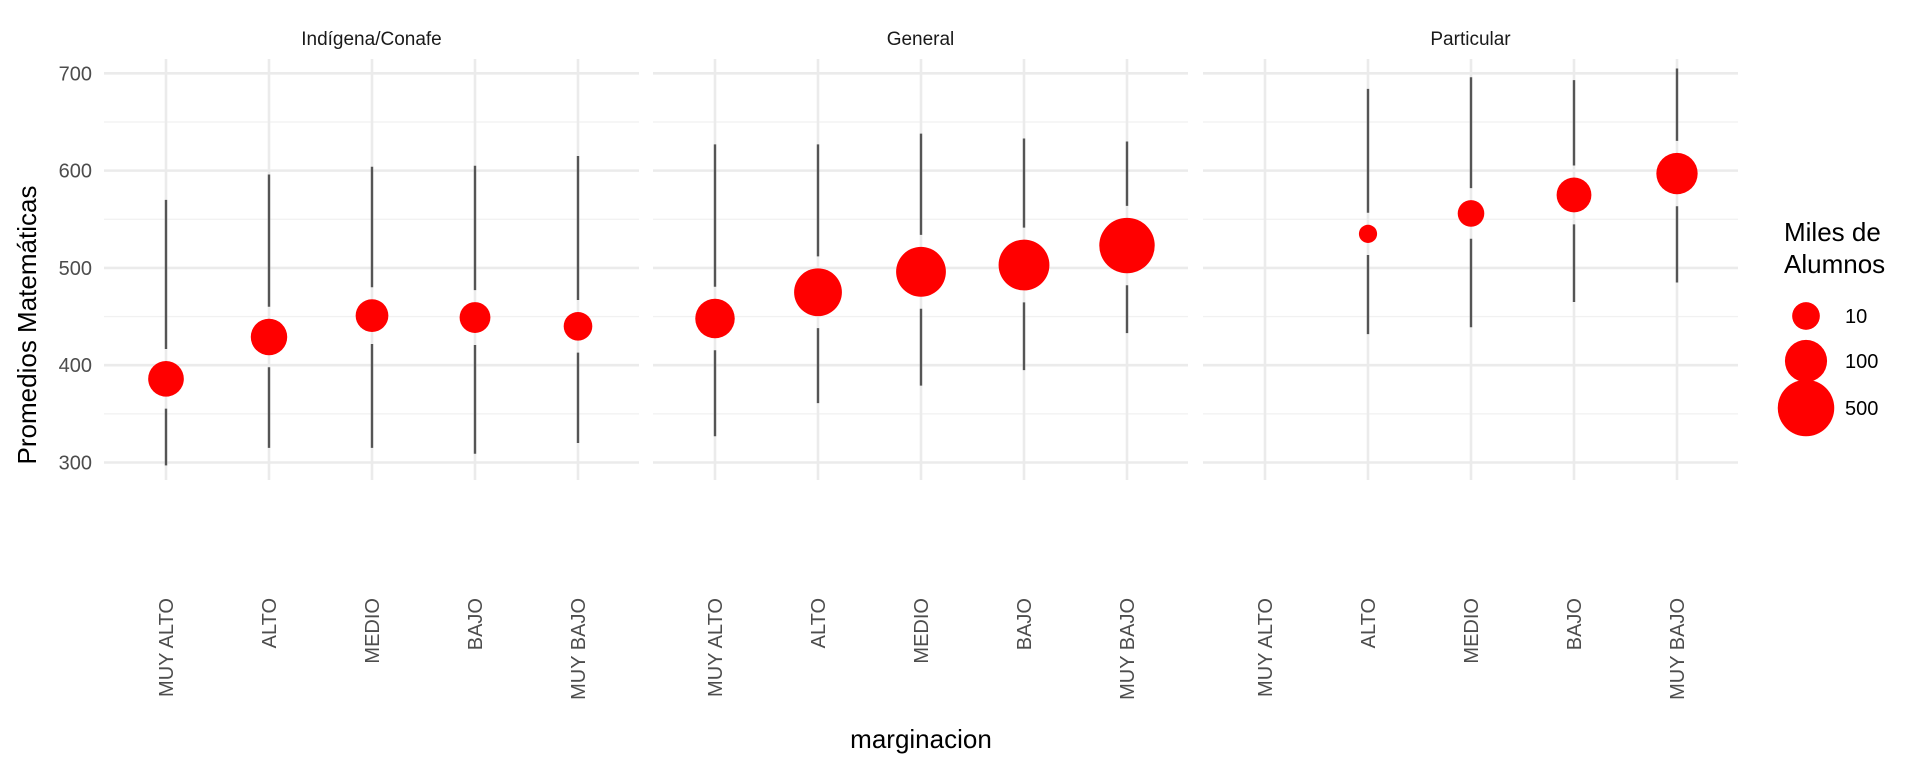  What do you see at coordinates (921, 39) in the screenshot?
I see `panel-title: General` at bounding box center [921, 39].